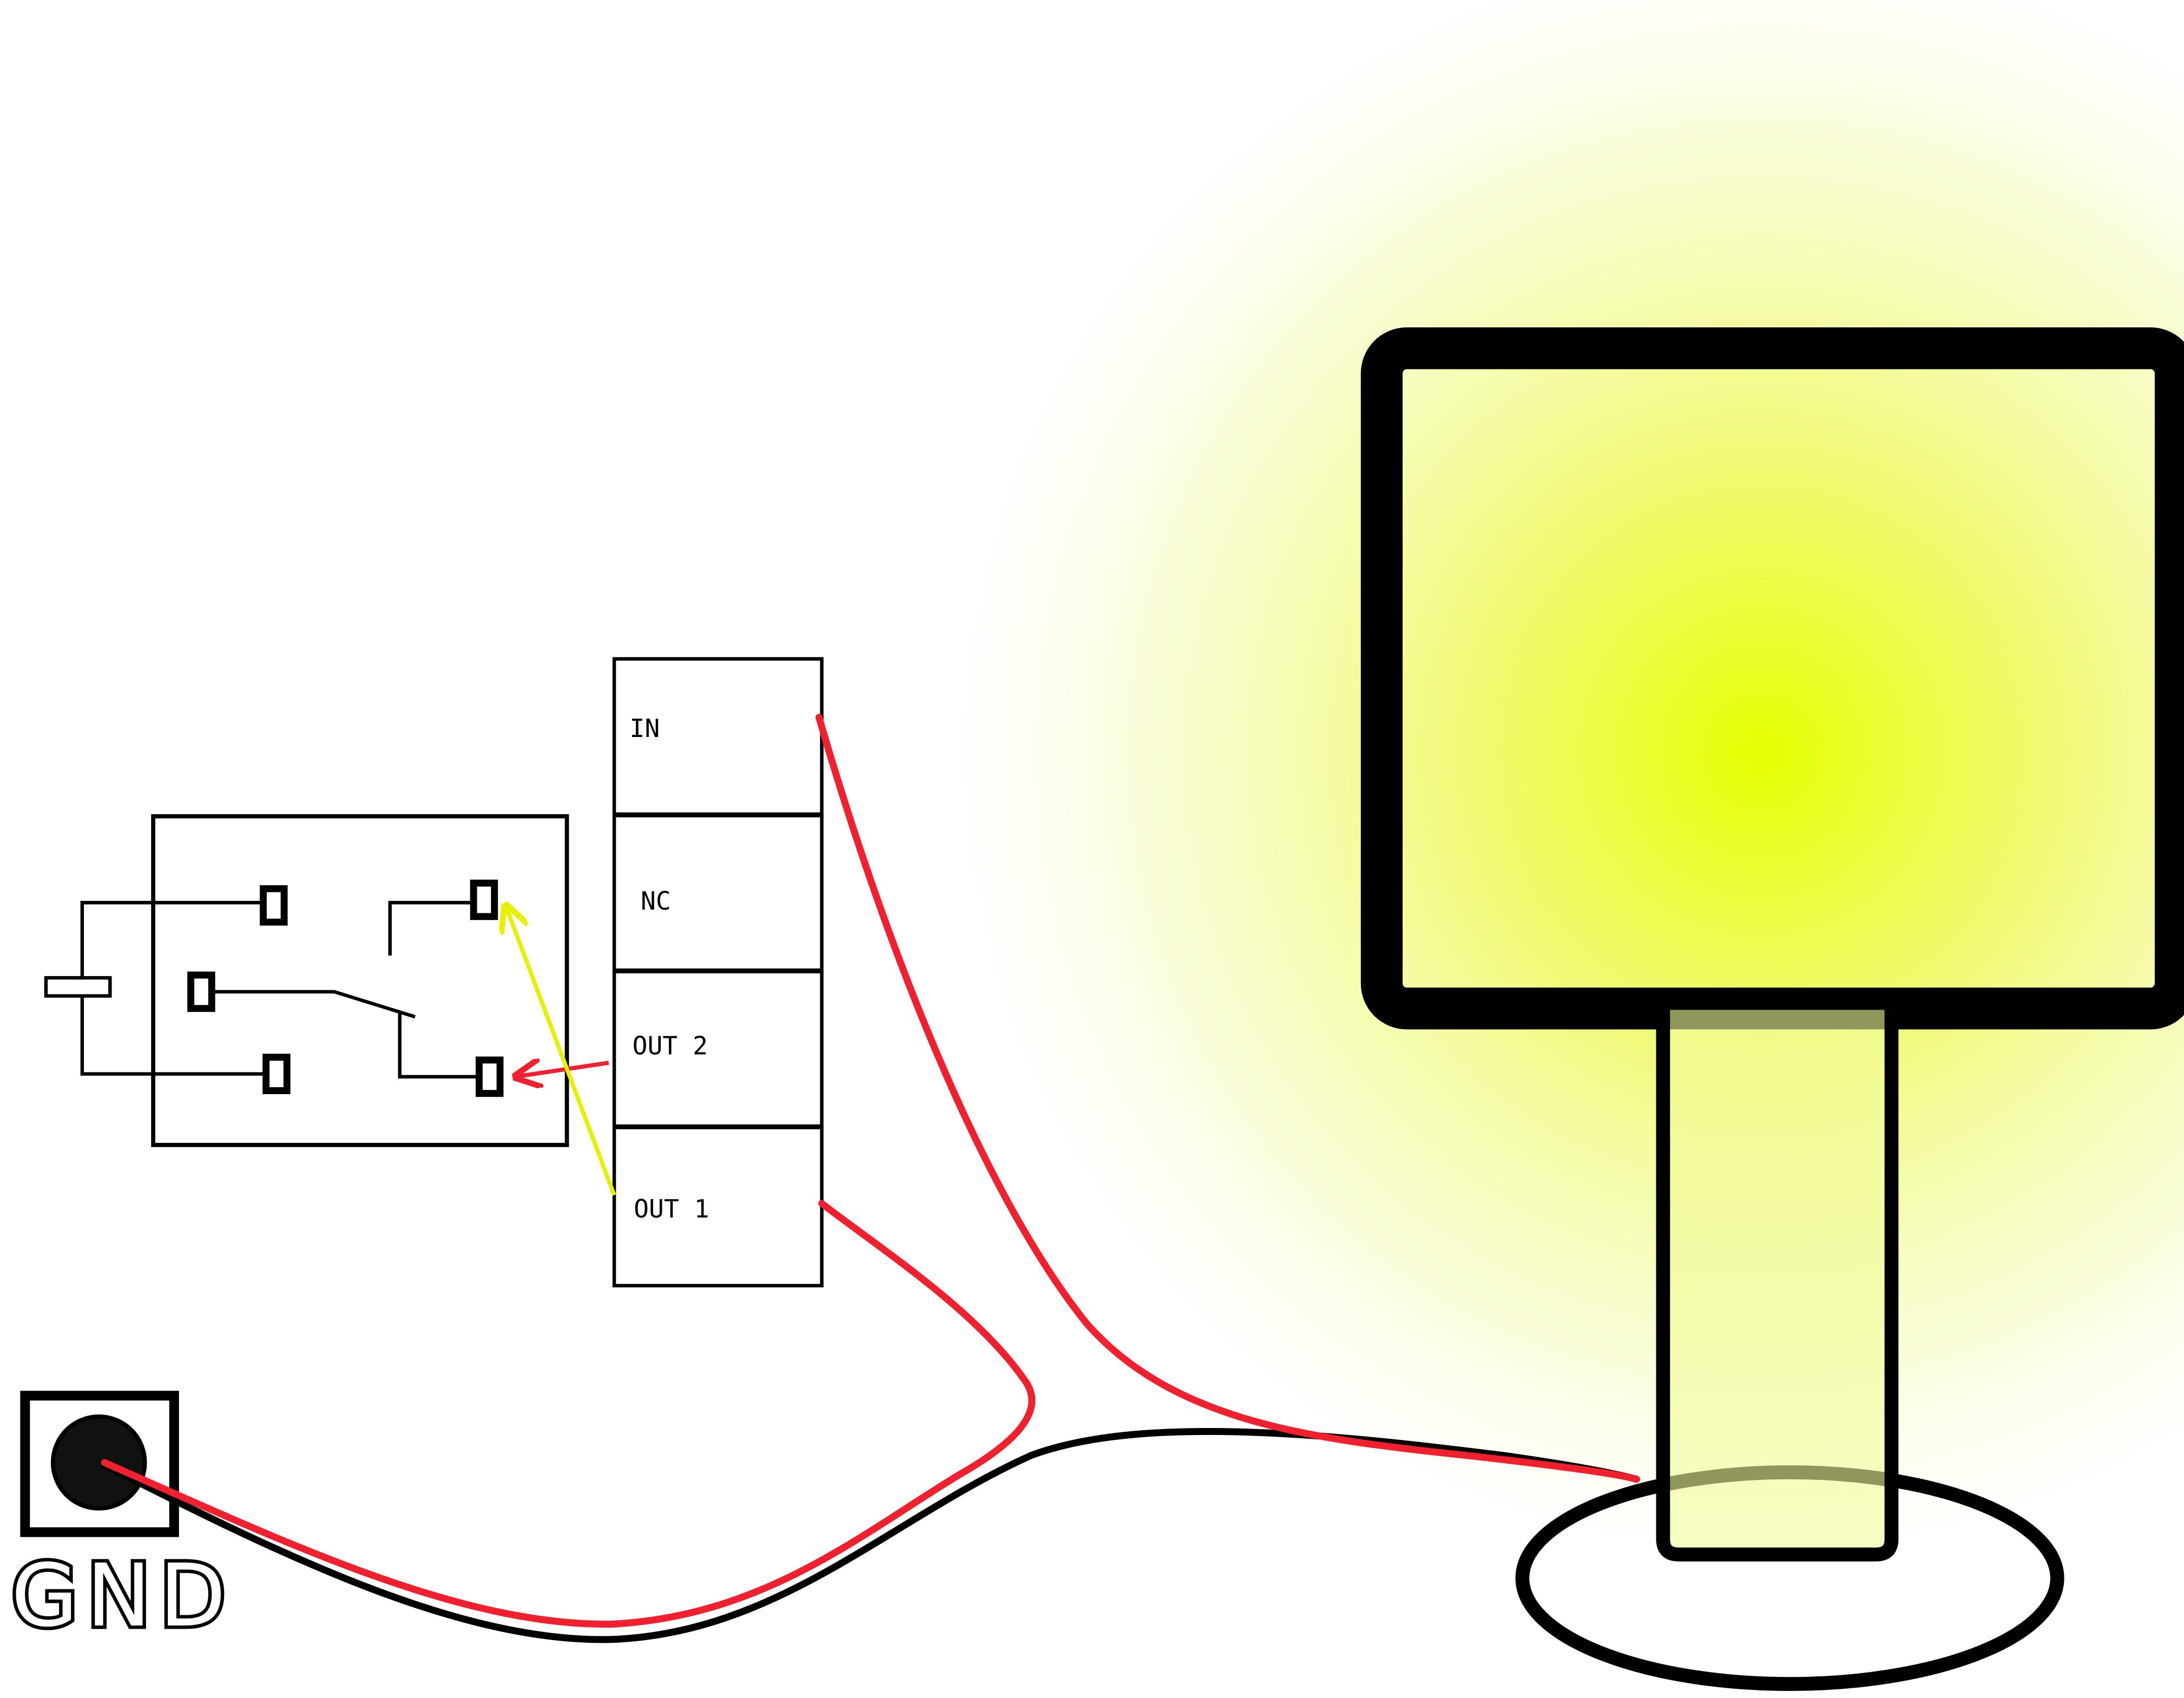  What do you see at coordinates (484, 899) in the screenshot?
I see `no-pin` at bounding box center [484, 899].